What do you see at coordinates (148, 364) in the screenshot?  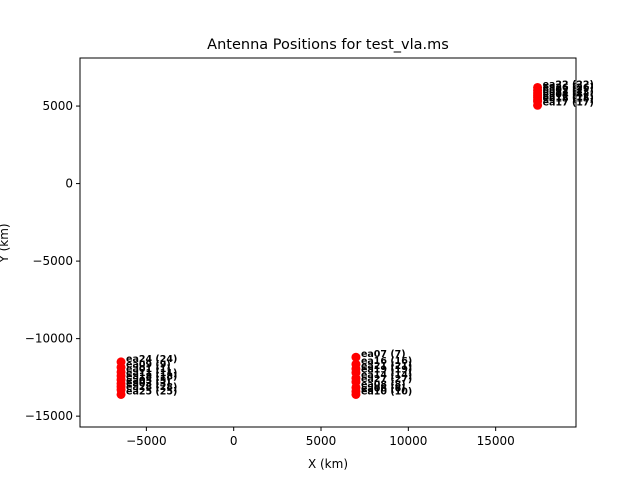 I see `antenna-label: ea09 (9)` at bounding box center [148, 364].